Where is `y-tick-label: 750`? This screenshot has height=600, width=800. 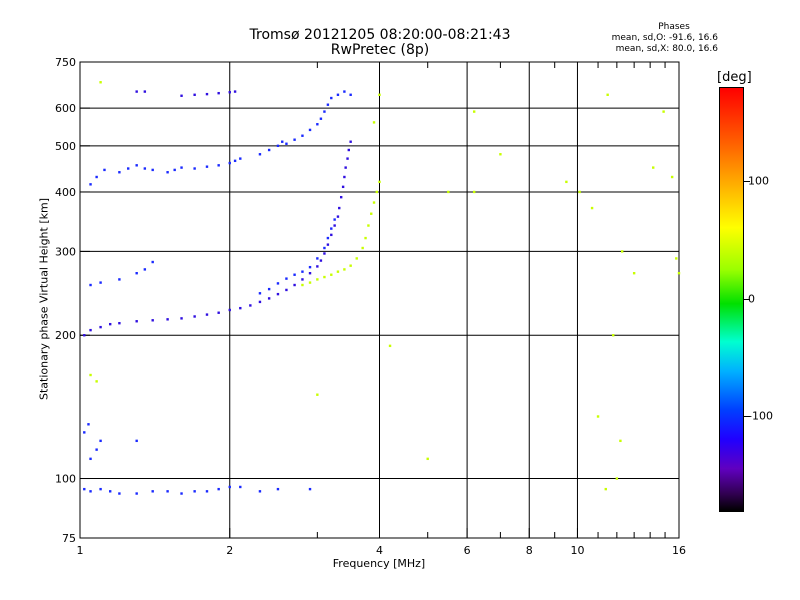 y-tick-label: 750 is located at coordinates (65, 62).